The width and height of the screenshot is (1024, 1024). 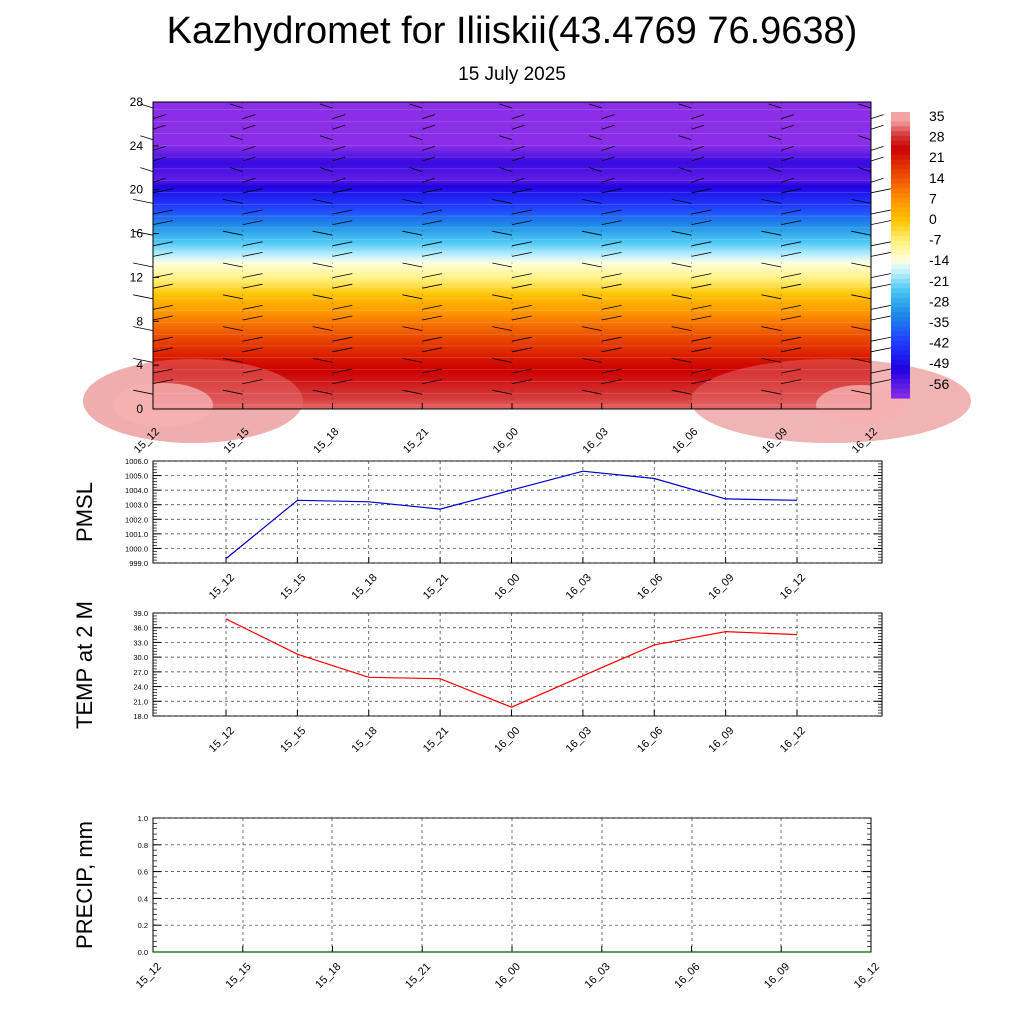 What do you see at coordinates (939, 301) in the screenshot?
I see `colorbar-label: -28` at bounding box center [939, 301].